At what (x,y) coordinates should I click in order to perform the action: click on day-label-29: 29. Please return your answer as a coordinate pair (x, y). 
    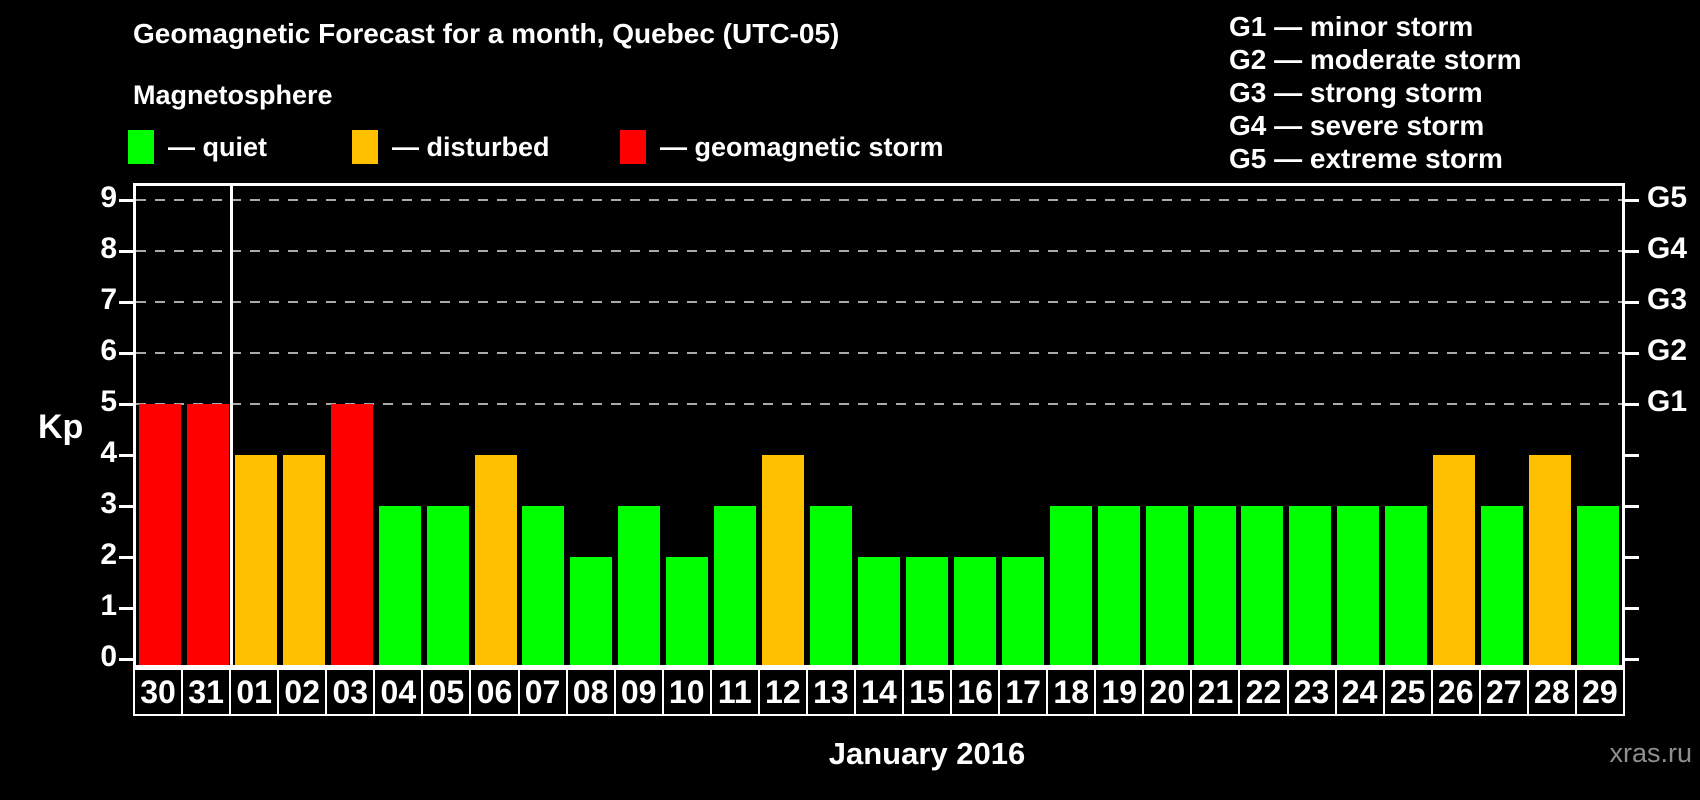
    Looking at the image, I should click on (1600, 691).